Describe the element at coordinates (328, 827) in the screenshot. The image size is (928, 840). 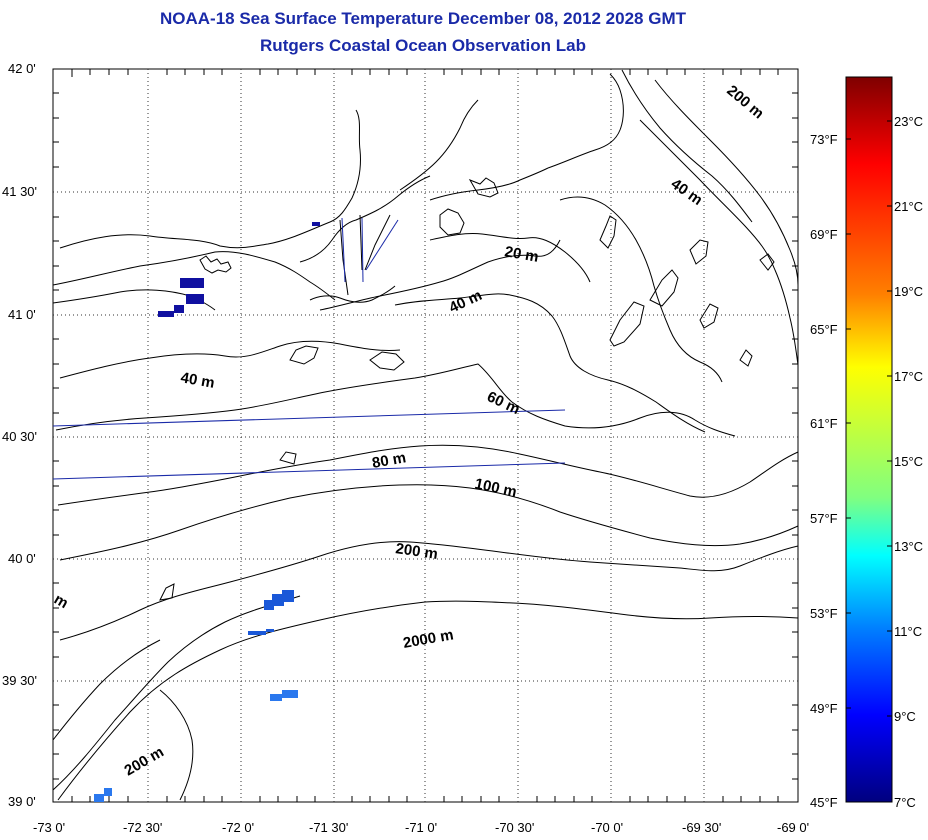
I see `lon-label: -71 30'` at that location.